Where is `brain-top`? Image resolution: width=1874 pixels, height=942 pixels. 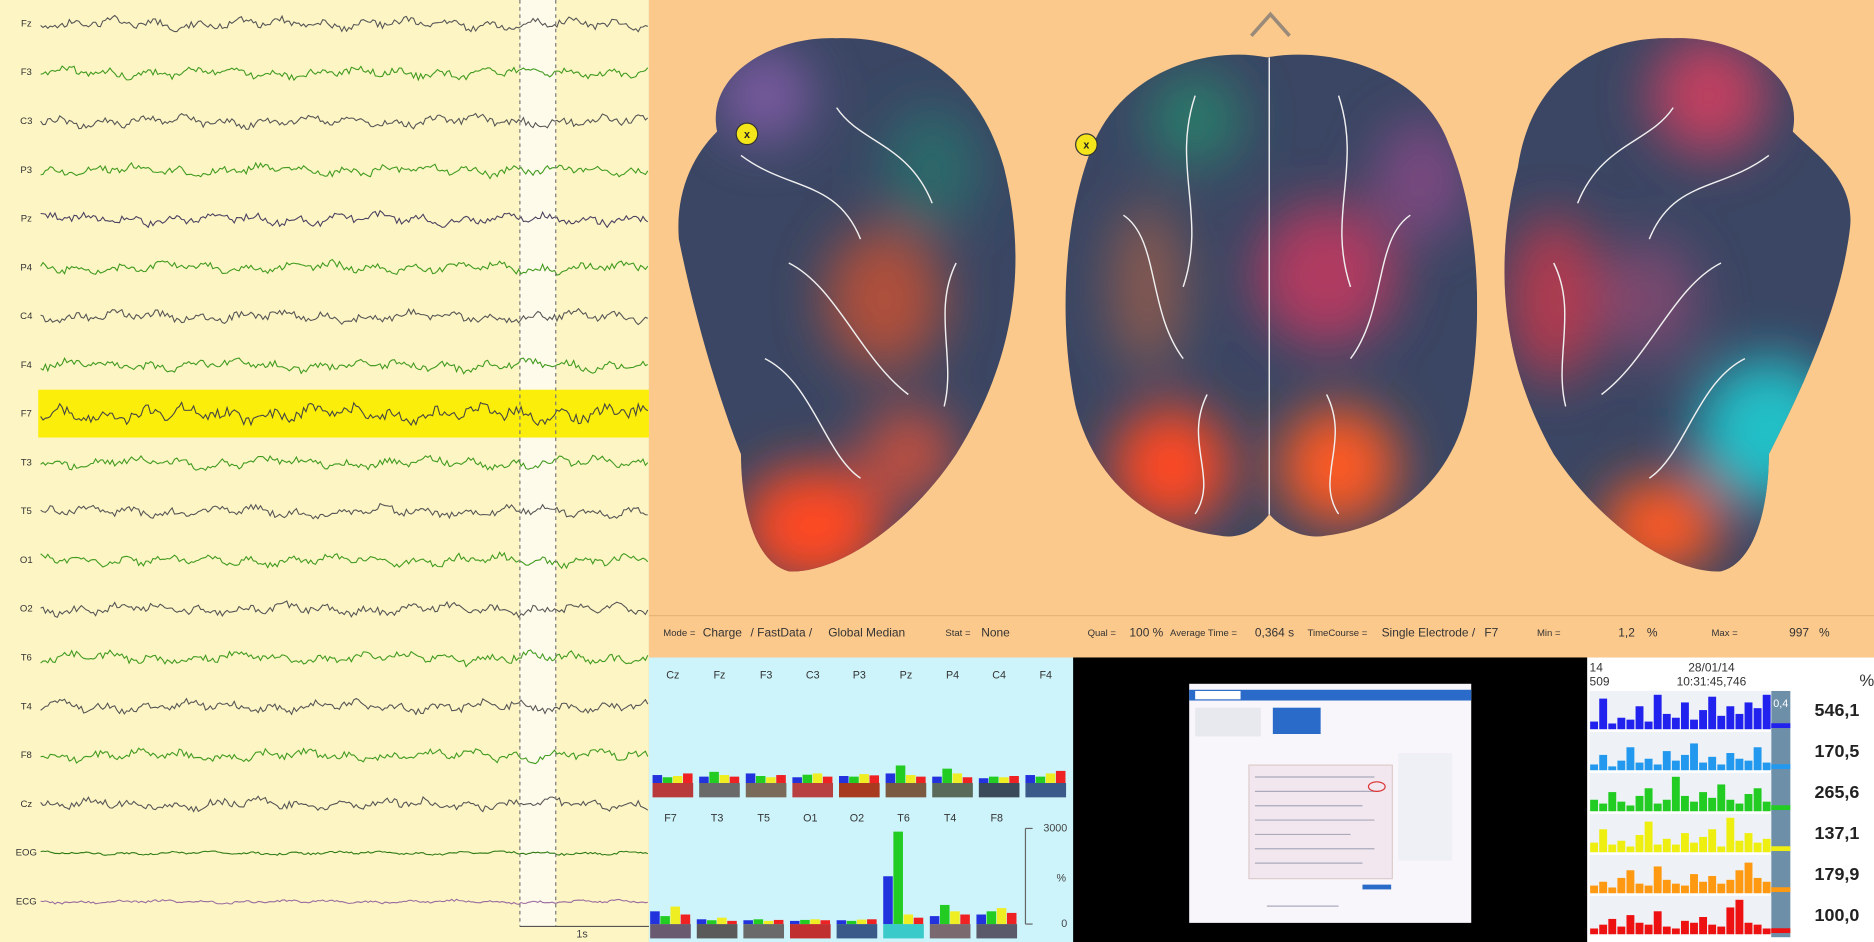
brain-top is located at coordinates (1271, 295).